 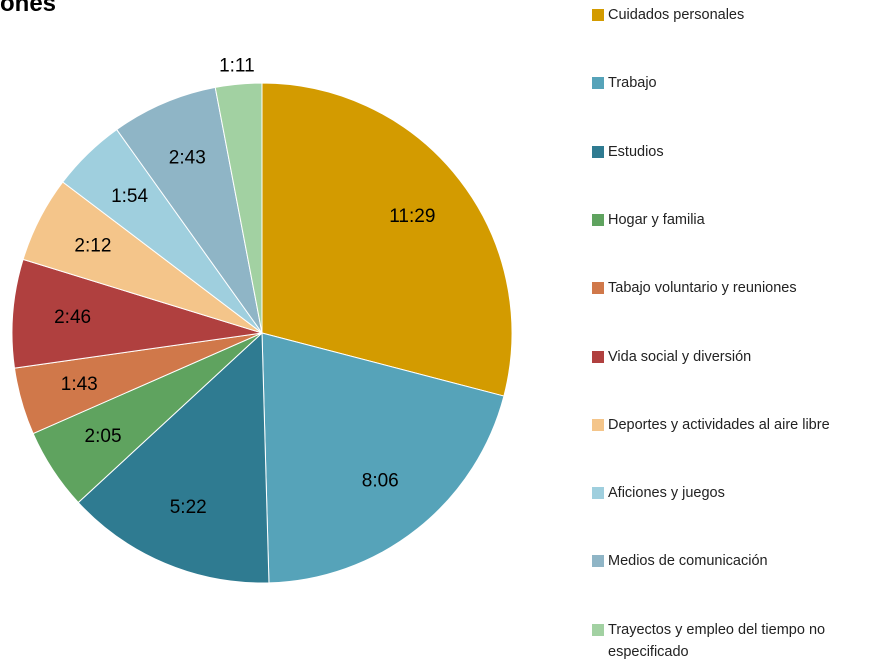 I want to click on data-label: 2:12, so click(x=92, y=245).